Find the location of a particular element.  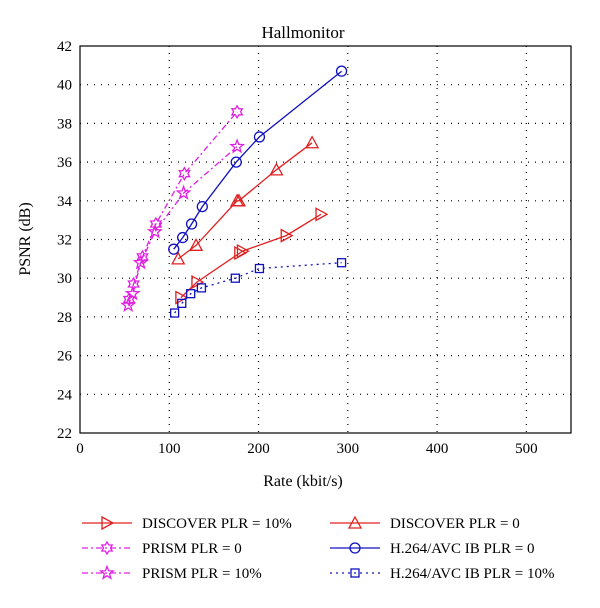

legend-item: H.264/AVC IB PLR = 10% is located at coordinates (442, 574).